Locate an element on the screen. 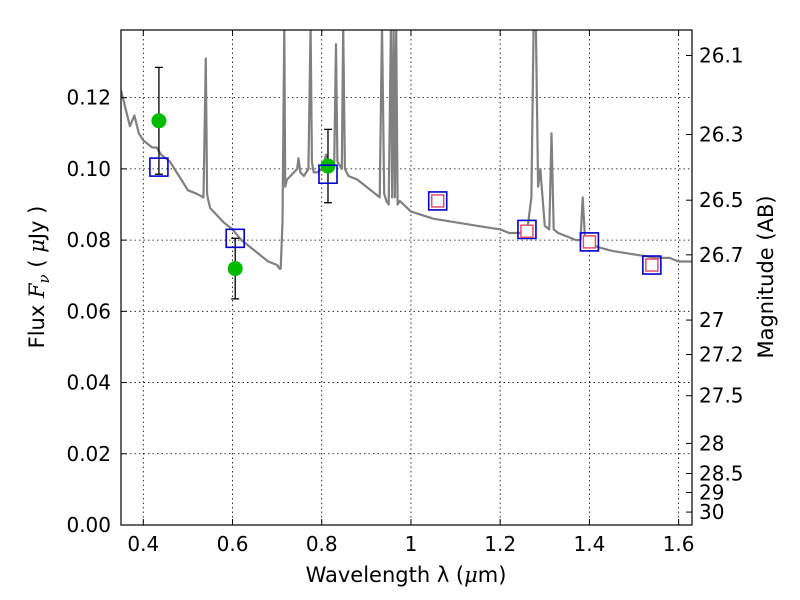  mag-tick-label: 29 is located at coordinates (711, 493).